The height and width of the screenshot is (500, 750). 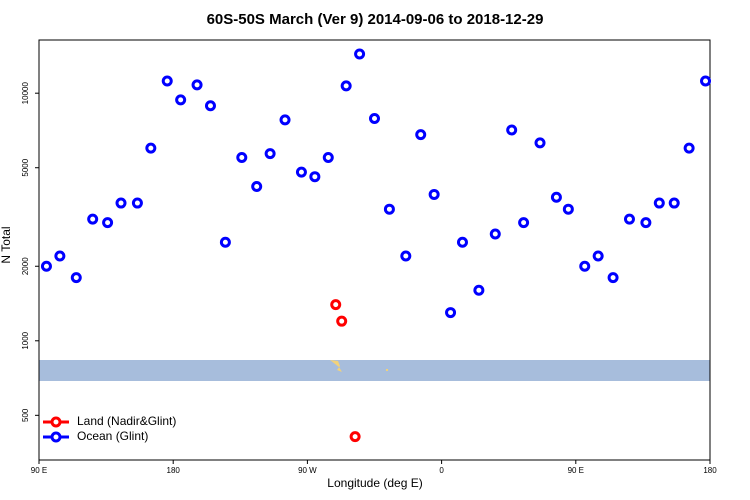 I want to click on y-tick-label: 5000, so click(x=25, y=167).